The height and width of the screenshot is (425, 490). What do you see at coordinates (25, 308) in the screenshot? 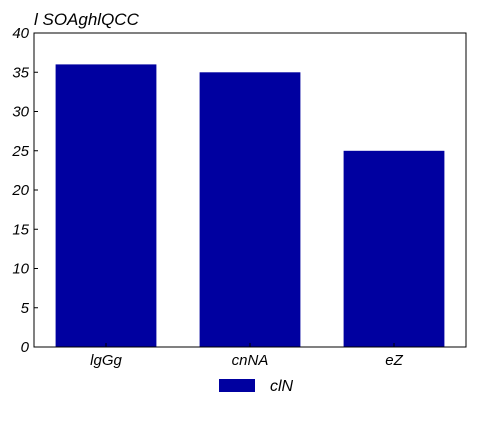
I see `y-tick-label: 5` at bounding box center [25, 308].